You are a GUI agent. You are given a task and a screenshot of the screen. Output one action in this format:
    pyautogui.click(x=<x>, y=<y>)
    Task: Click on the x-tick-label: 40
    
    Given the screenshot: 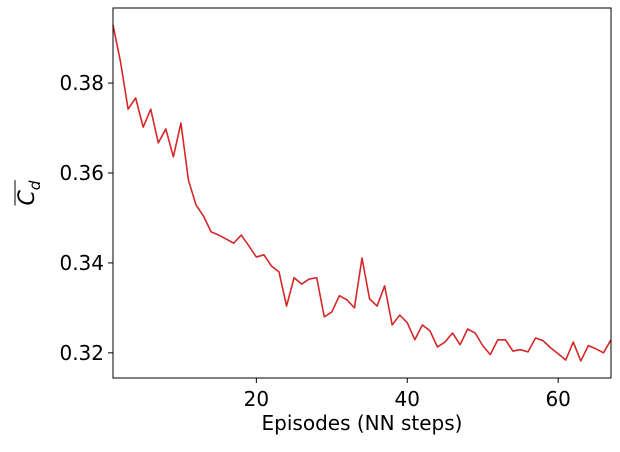 What is the action you would take?
    pyautogui.click(x=407, y=399)
    